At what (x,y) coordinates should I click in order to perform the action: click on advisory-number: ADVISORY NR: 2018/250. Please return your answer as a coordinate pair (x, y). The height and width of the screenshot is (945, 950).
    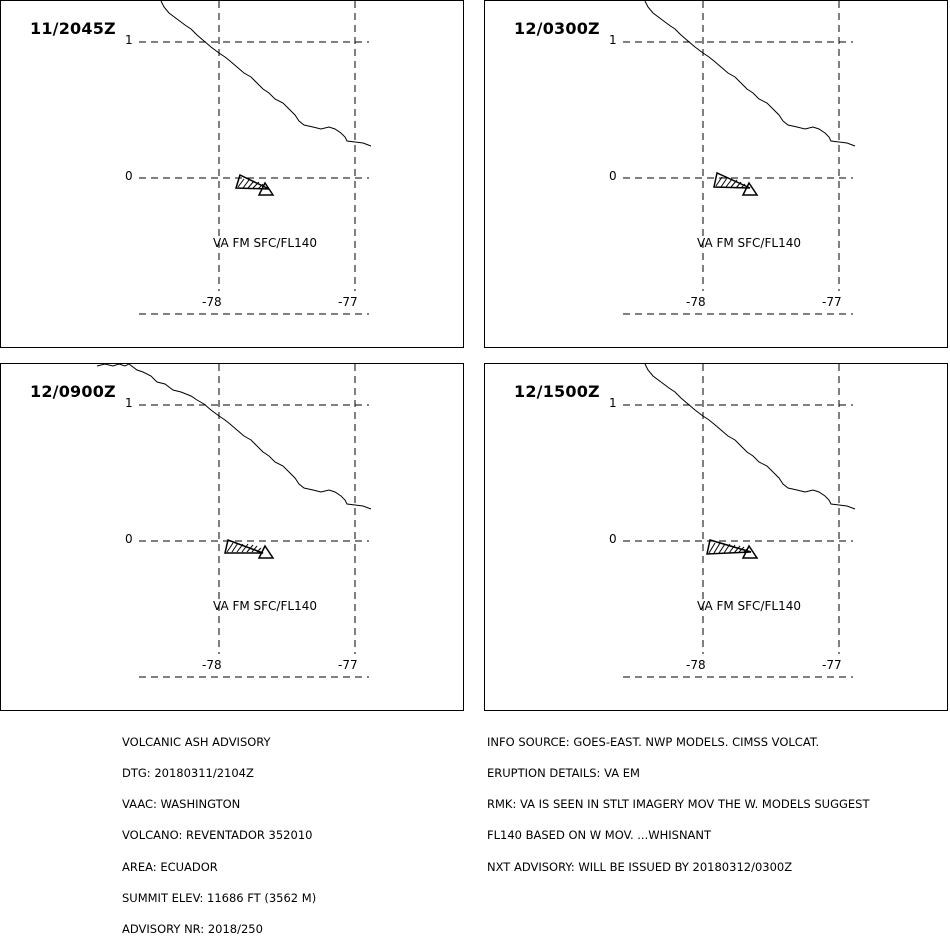
    Looking at the image, I should click on (192, 929).